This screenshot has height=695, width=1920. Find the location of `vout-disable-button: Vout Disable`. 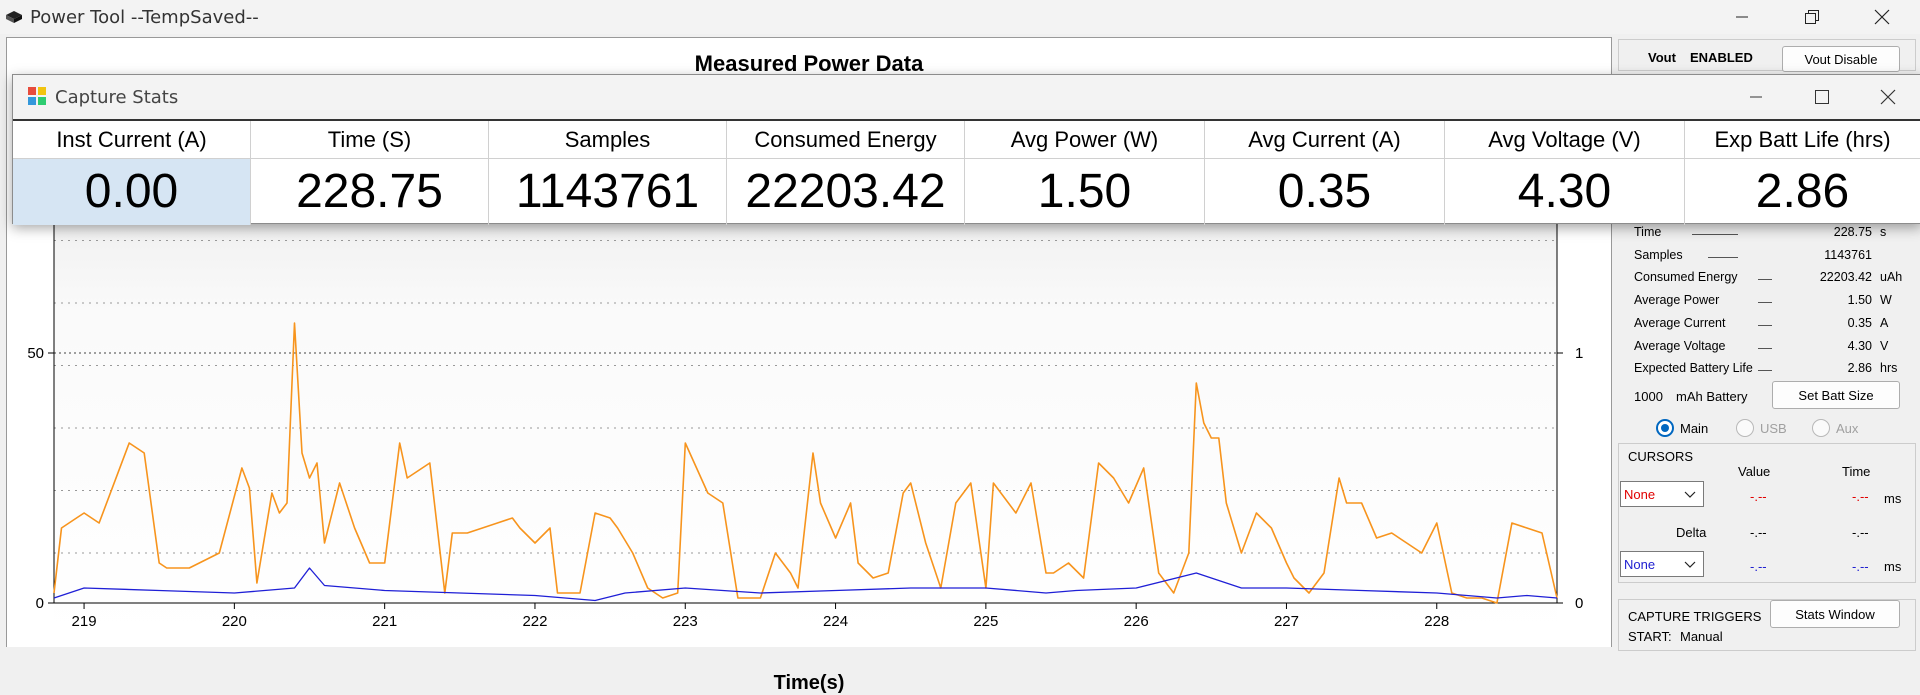

vout-disable-button: Vout Disable is located at coordinates (1841, 59).